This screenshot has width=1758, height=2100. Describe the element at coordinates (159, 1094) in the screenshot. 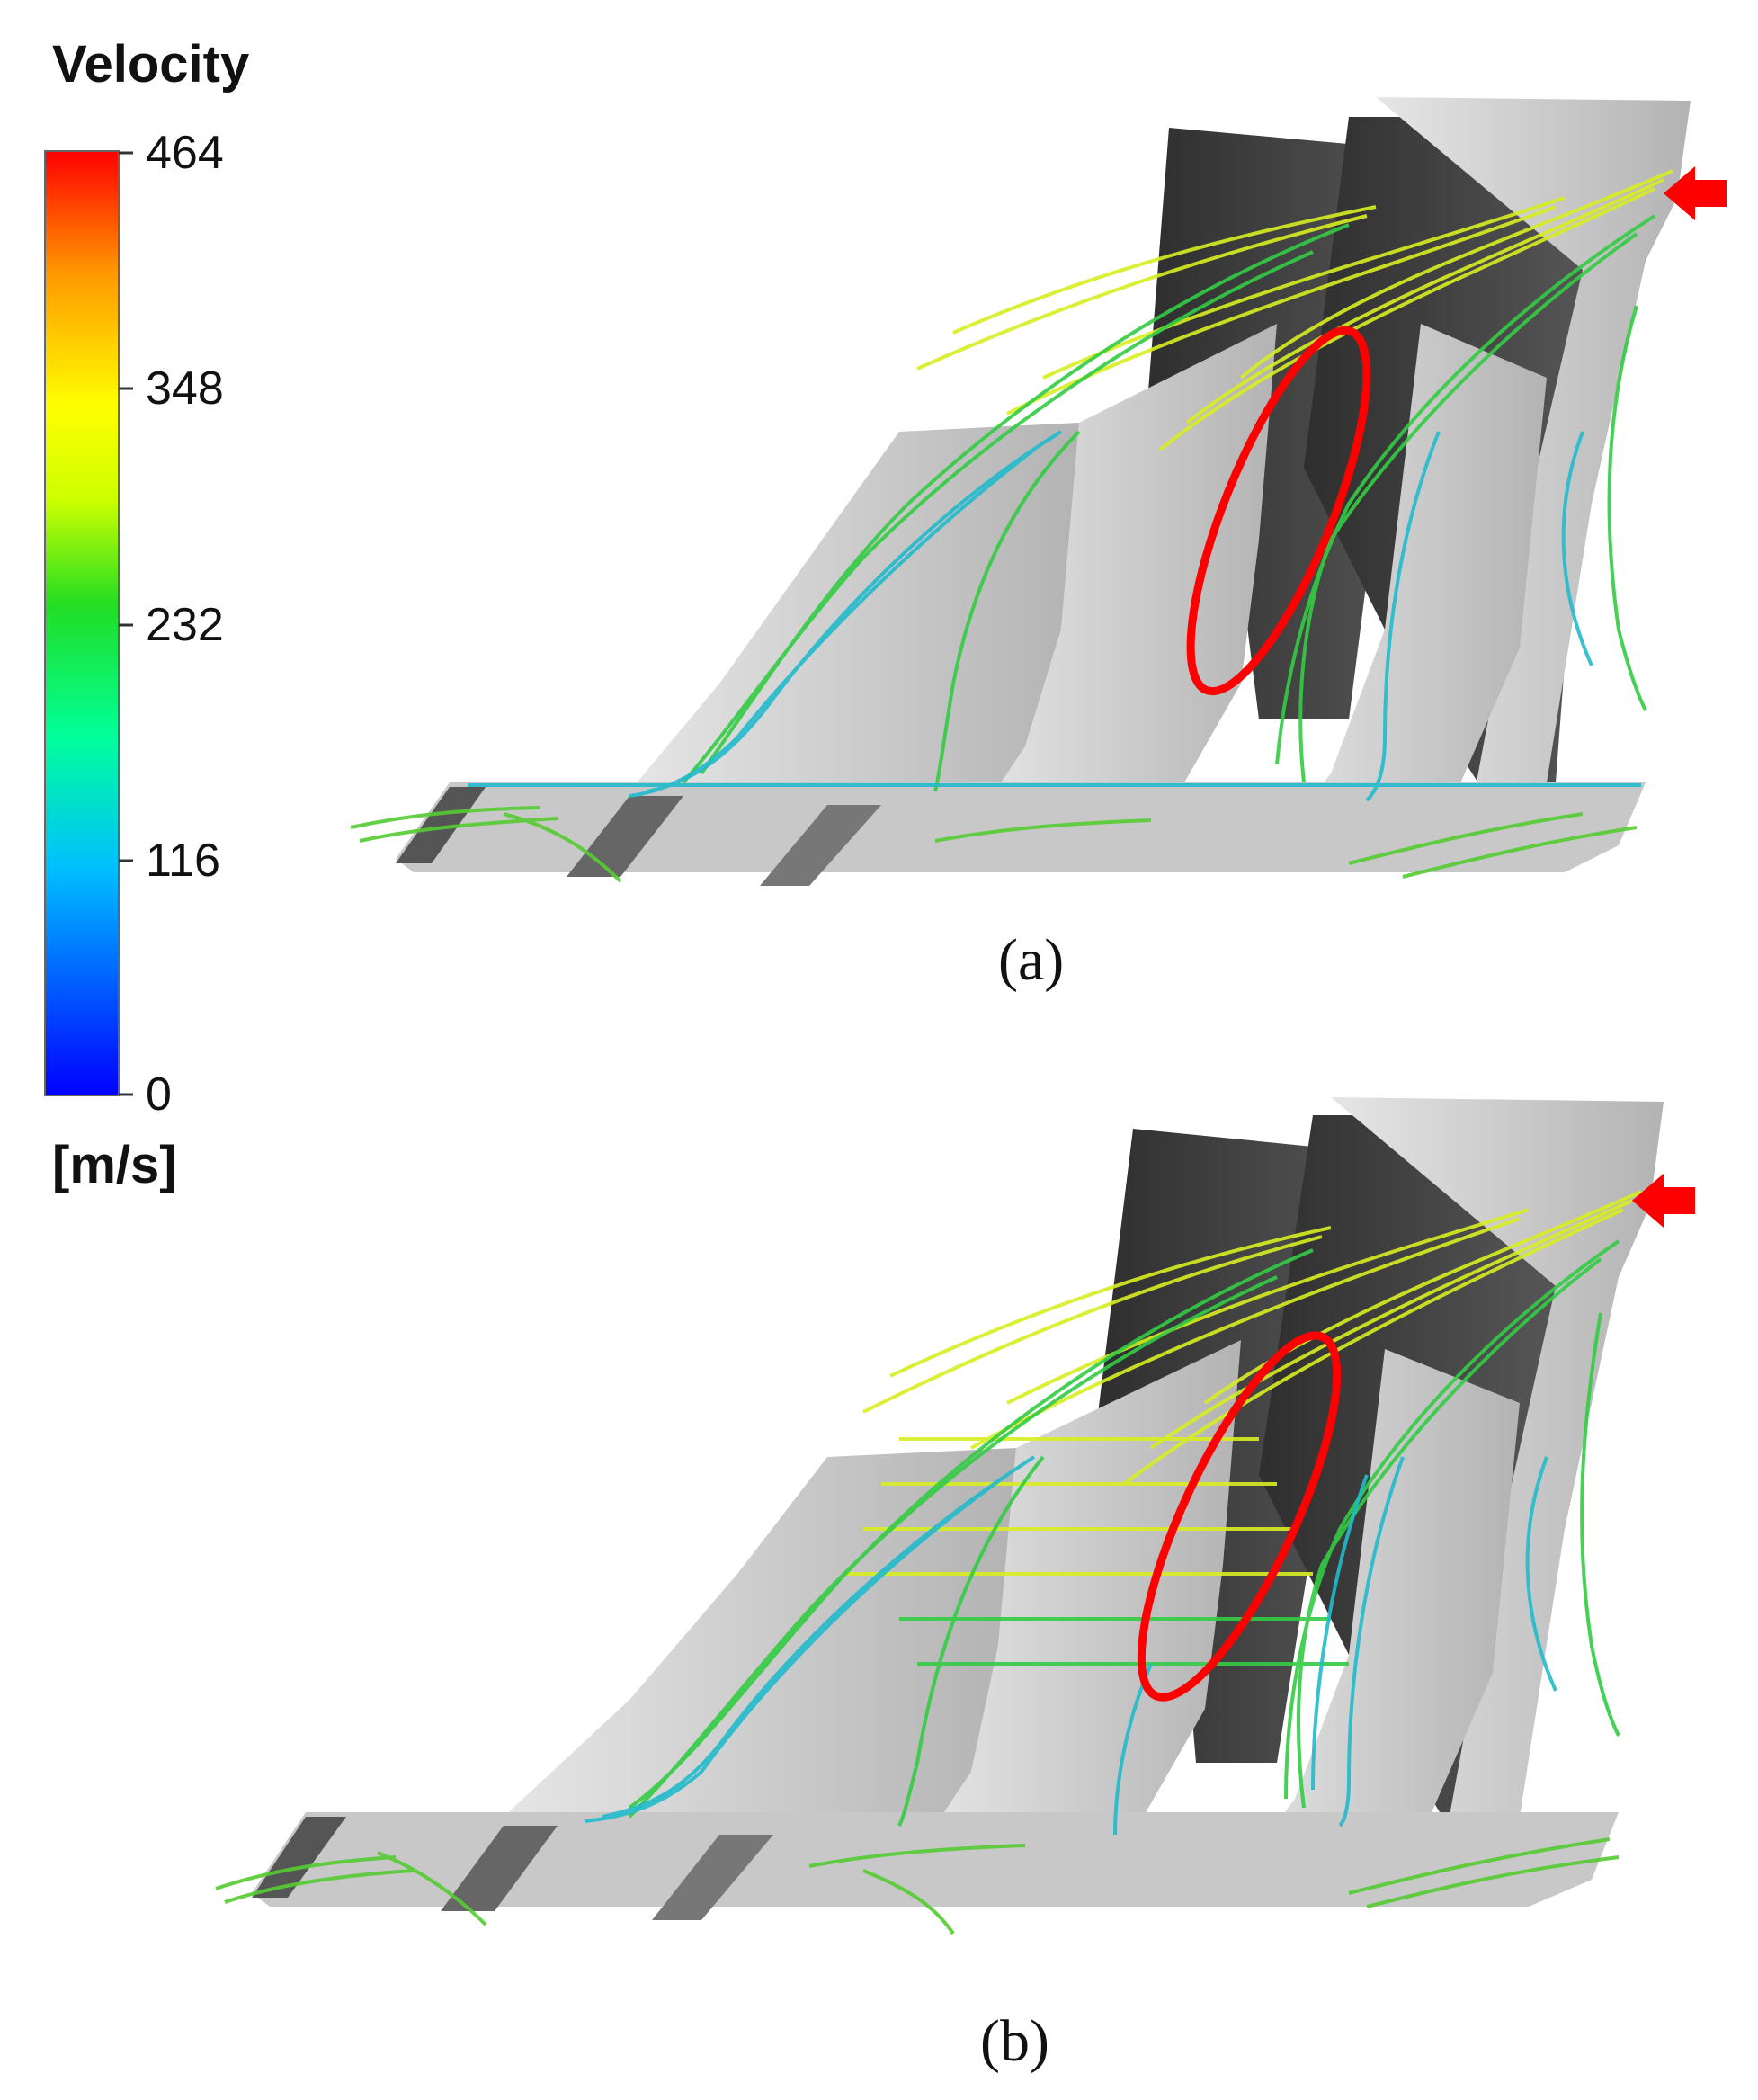

I see `colorbar-tick-0: 0` at that location.